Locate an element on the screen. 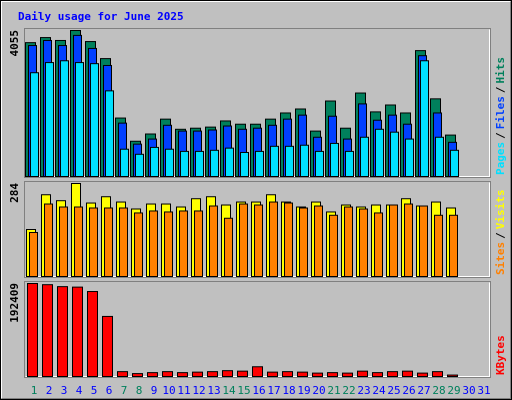 Image resolution: width=512 pixels, height=400 pixels. x-tick-label: 18 is located at coordinates (288, 390).